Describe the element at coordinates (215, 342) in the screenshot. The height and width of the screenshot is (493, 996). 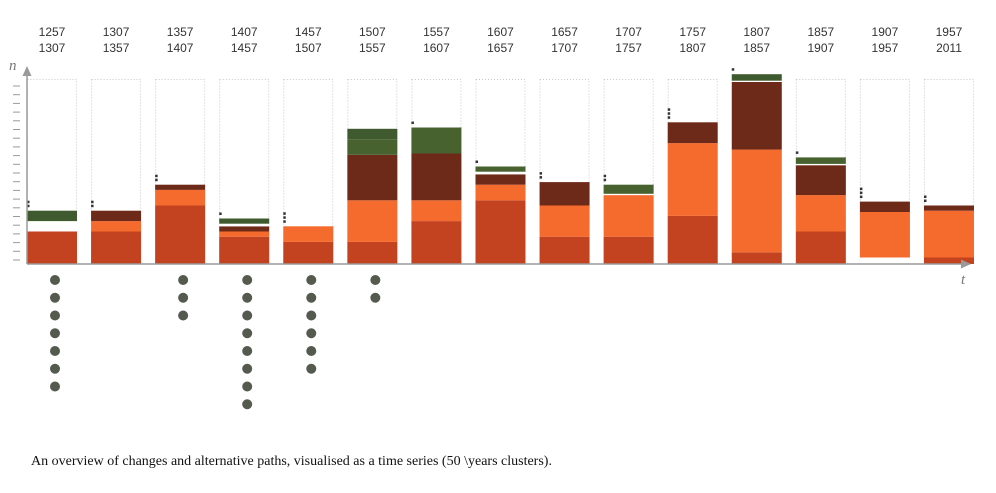
I see `alternative-path-dots` at that location.